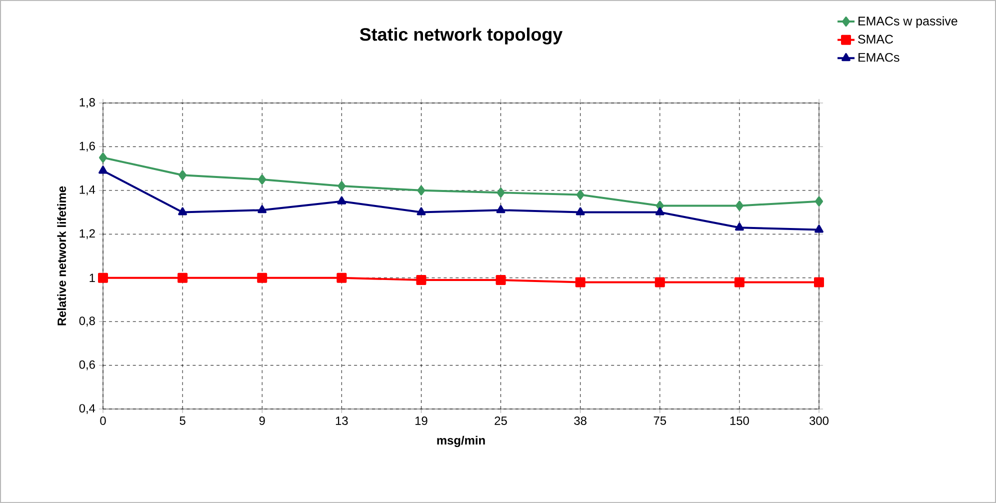  Describe the element at coordinates (87, 321) in the screenshot. I see `y-tick-label: 0,8` at that location.